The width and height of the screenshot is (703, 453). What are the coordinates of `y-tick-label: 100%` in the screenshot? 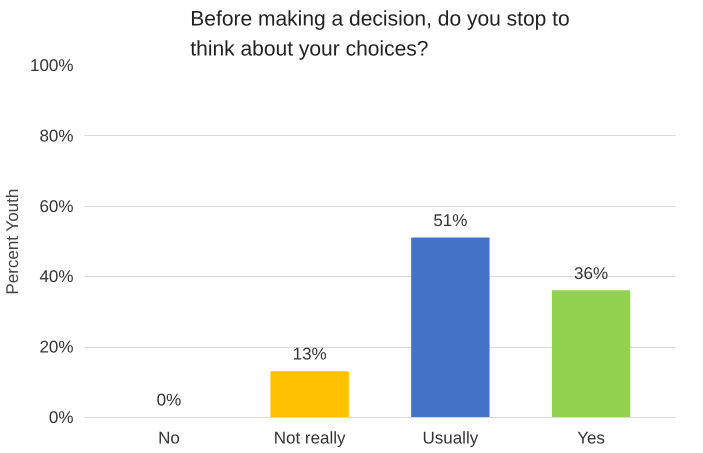 It's located at (52, 65).